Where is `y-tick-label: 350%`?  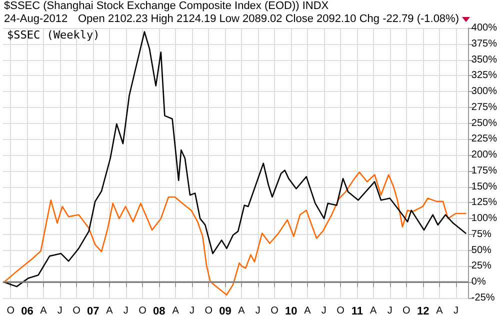 y-tick-label: 350% is located at coordinates (484, 60).